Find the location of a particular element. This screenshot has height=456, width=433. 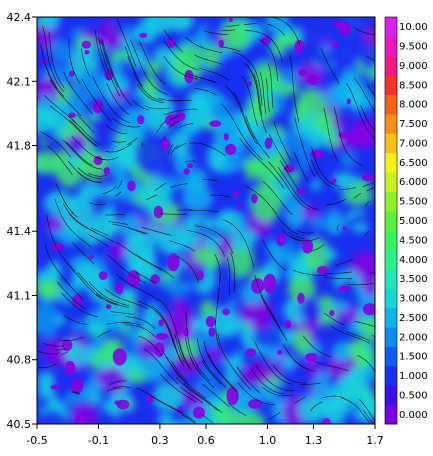

colorbar-label: 4.000 is located at coordinates (413, 260).